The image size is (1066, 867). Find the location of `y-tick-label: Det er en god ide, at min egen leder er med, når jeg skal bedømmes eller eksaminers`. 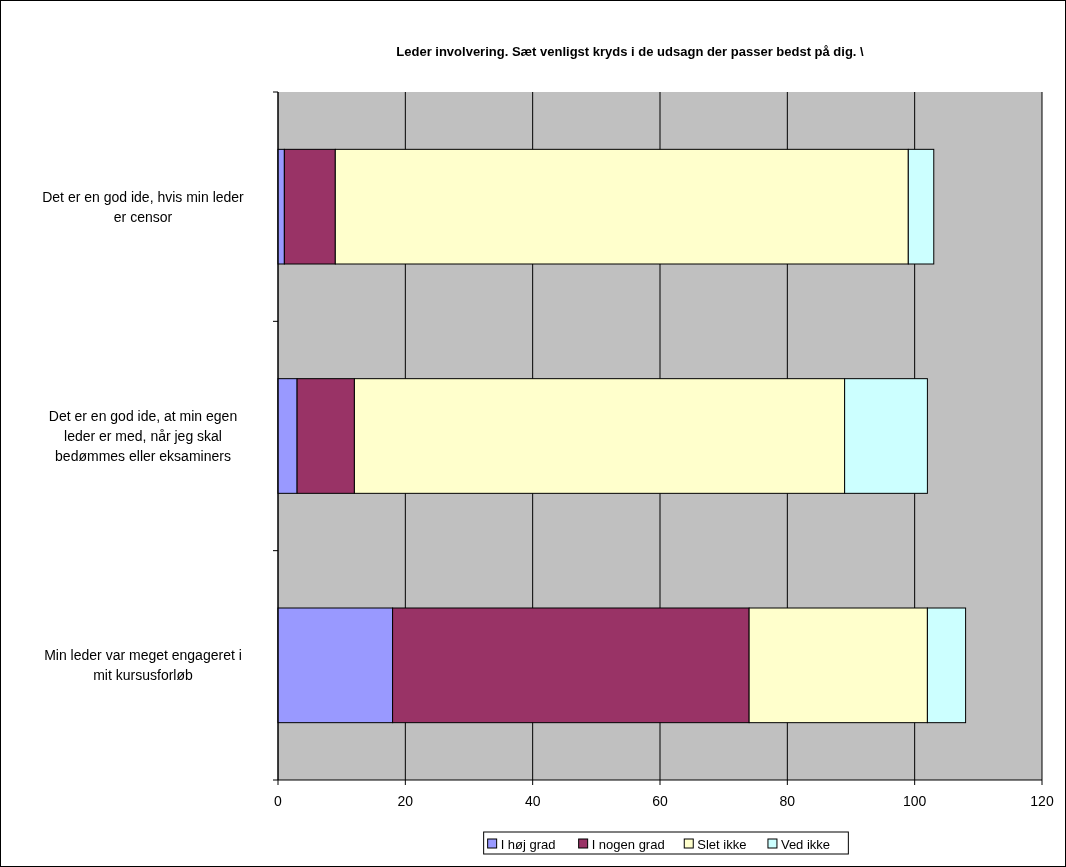

y-tick-label: Det er en god ide, at min egen leder er med, når jeg skal bedømmes eller eksaminers is located at coordinates (143, 436).